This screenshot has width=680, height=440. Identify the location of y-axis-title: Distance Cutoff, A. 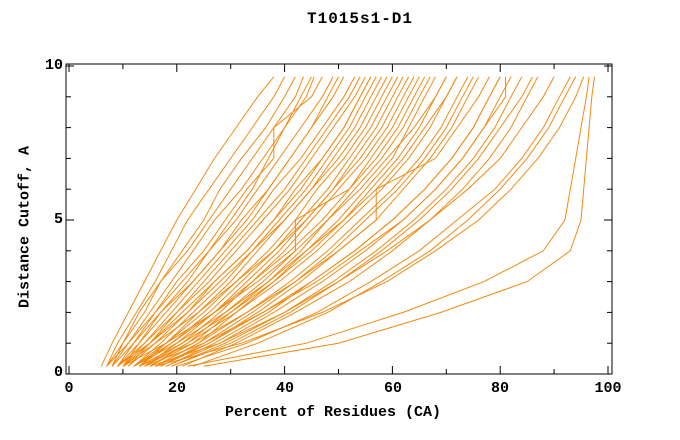
(25, 227).